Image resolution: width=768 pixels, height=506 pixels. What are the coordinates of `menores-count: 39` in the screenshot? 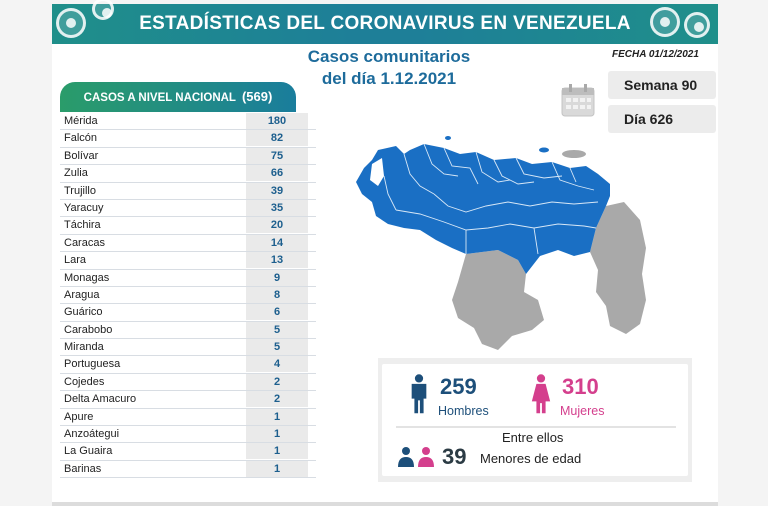 It's located at (454, 456).